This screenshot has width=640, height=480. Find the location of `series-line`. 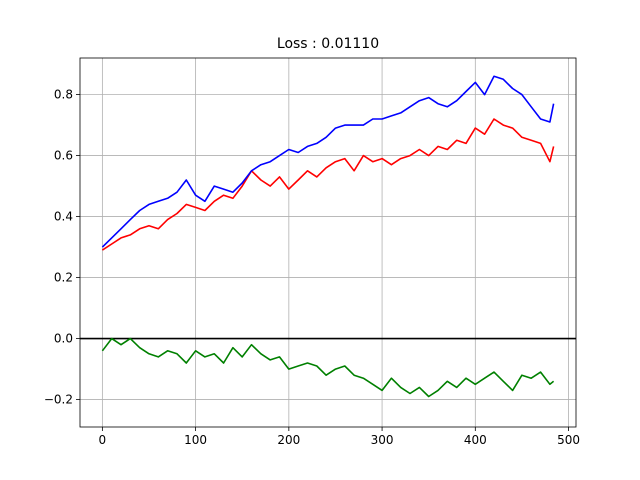

series-line is located at coordinates (328, 367).